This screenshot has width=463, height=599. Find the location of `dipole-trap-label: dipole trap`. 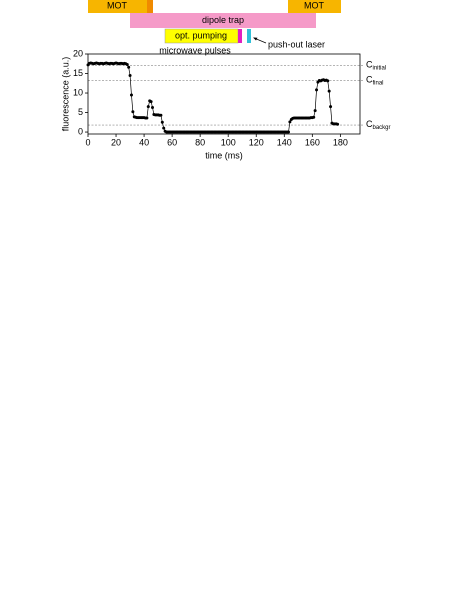

dipole-trap-label: dipole trap is located at coordinates (223, 20).